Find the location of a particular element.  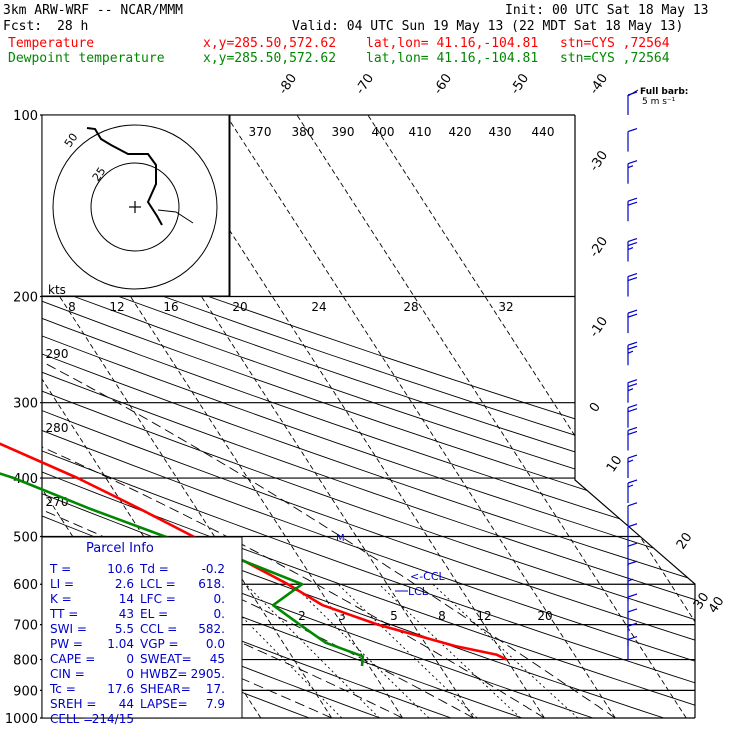

mixing-ratio-label: 8 is located at coordinates (442, 616).